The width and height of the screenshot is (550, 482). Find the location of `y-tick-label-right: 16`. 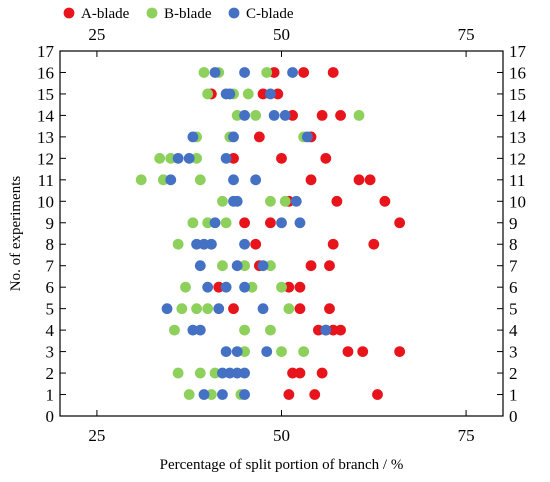

y-tick-label-right: 16 is located at coordinates (517, 72).